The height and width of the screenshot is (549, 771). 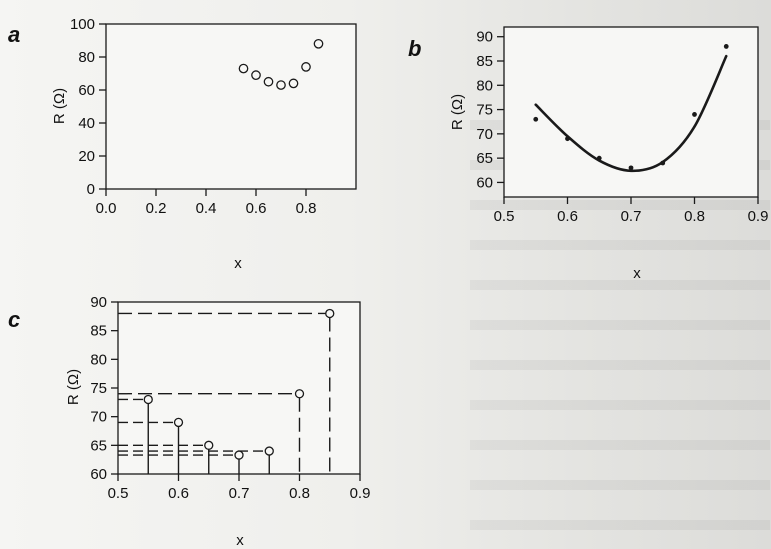 What do you see at coordinates (631, 113) in the screenshot?
I see `fit-curve` at bounding box center [631, 113].